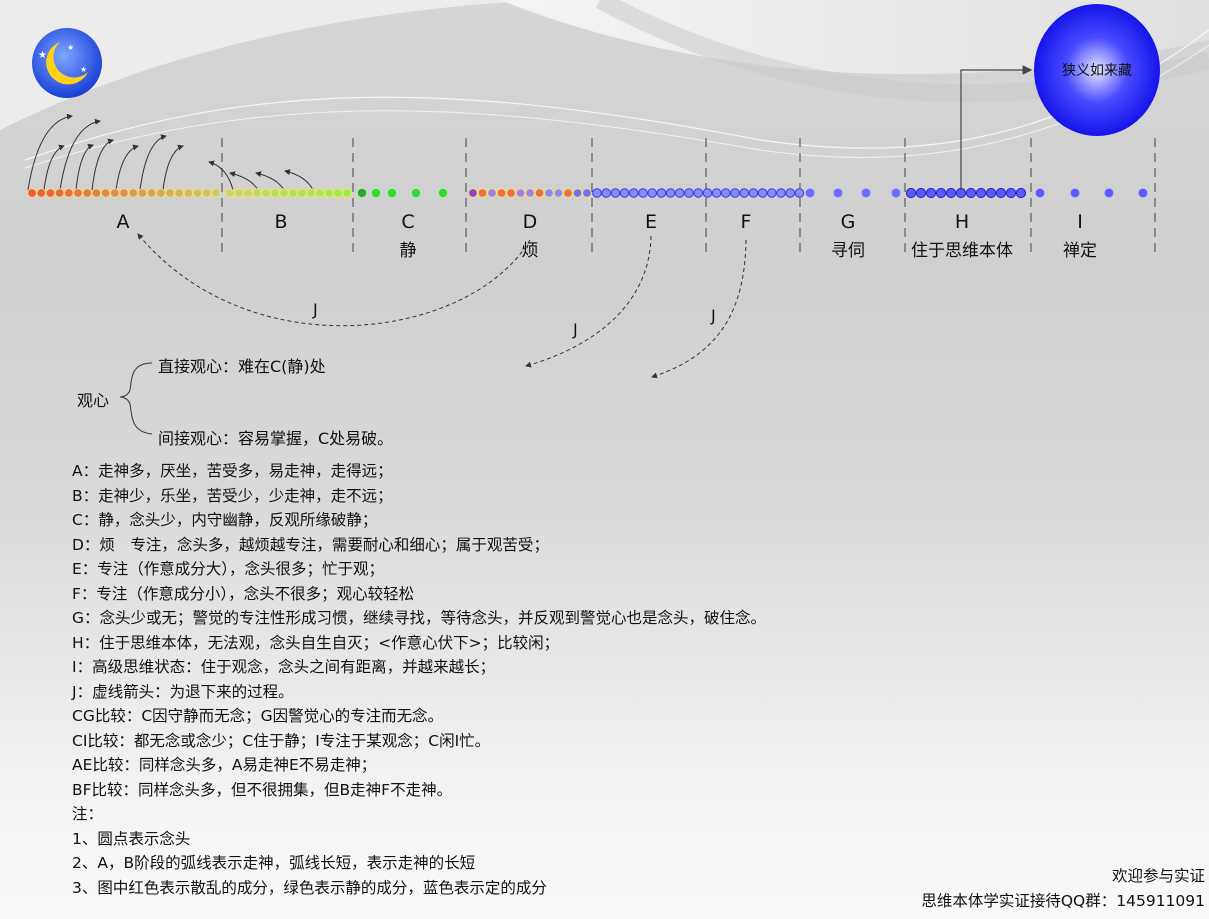 The image size is (1209, 919). Describe the element at coordinates (224, 765) in the screenshot. I see `note-line: AE比较：同样念头多，A易走神E不易走神；` at that location.